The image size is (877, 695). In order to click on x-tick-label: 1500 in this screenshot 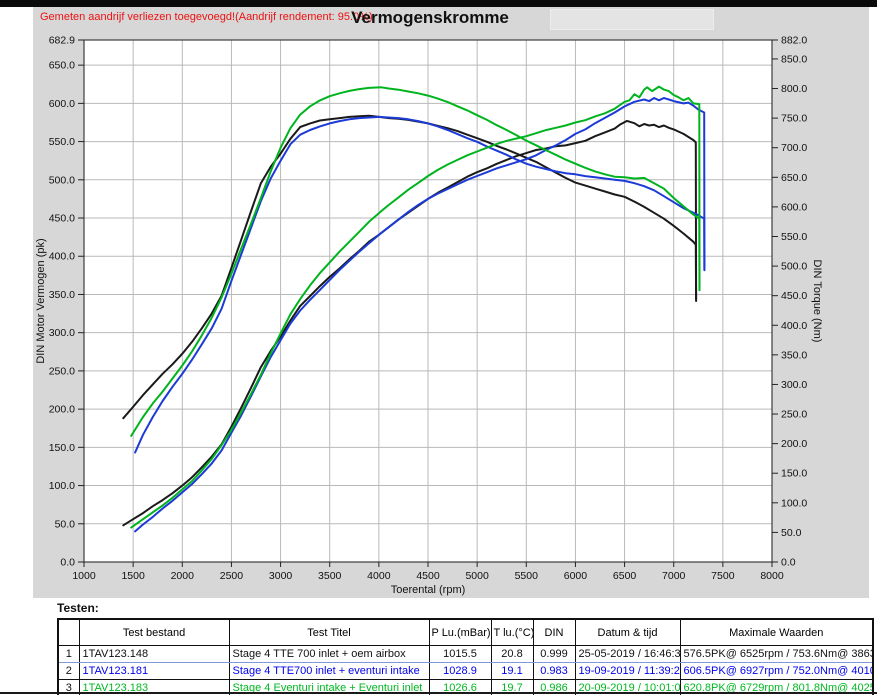, I will do `click(133, 576)`.